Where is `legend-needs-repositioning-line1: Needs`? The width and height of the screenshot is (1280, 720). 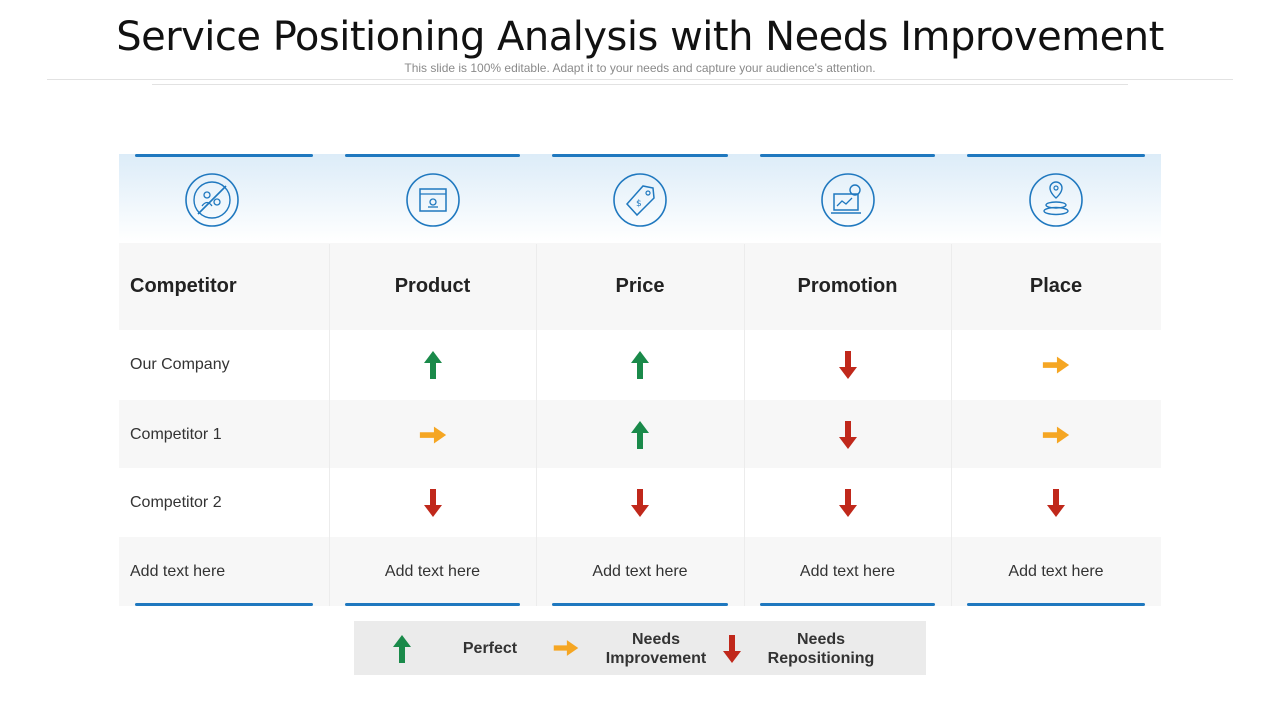
legend-needs-repositioning-line1: Needs is located at coordinates (821, 639).